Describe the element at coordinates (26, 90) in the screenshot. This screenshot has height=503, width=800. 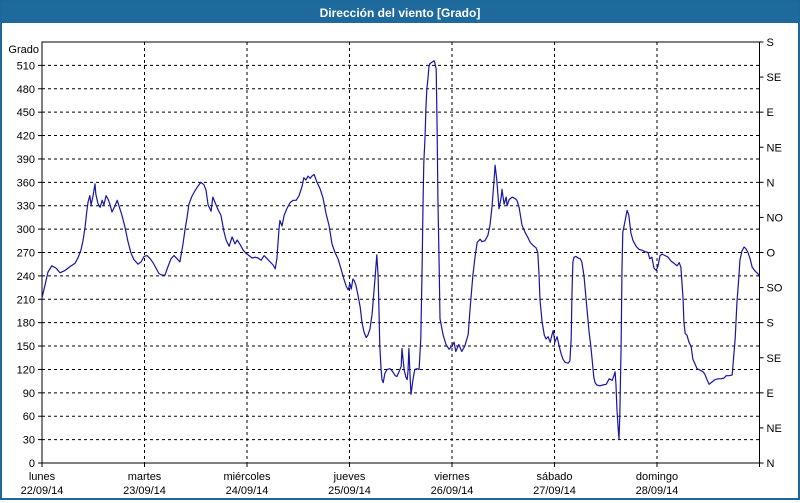
I see `y-axis-tick-label: 480` at that location.